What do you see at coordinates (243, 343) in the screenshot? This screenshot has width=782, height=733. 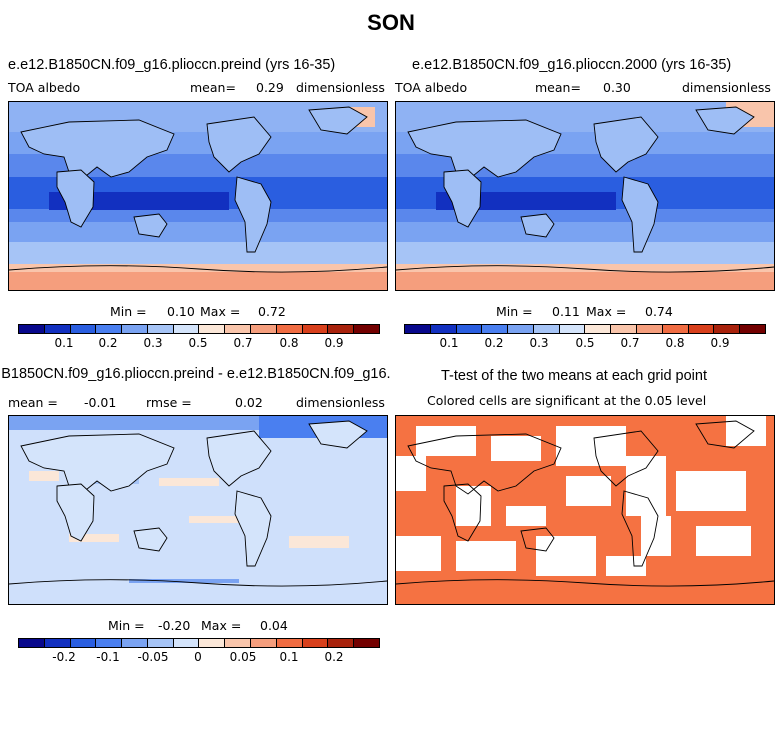 I see `panel1-colorbar-tick: 0.7` at bounding box center [243, 343].